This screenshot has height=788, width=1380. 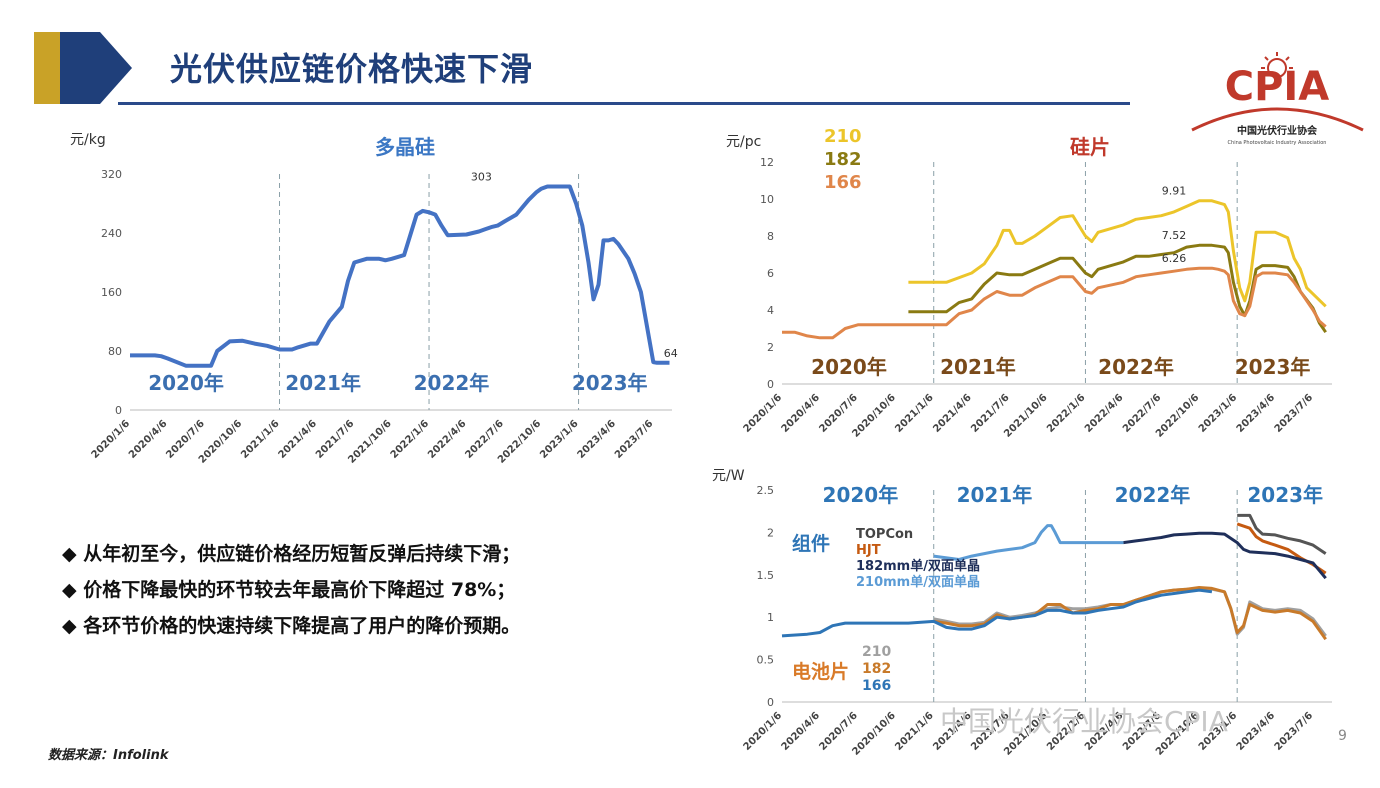 What do you see at coordinates (767, 162) in the screenshot?
I see `y-tick-label: 12` at bounding box center [767, 162].